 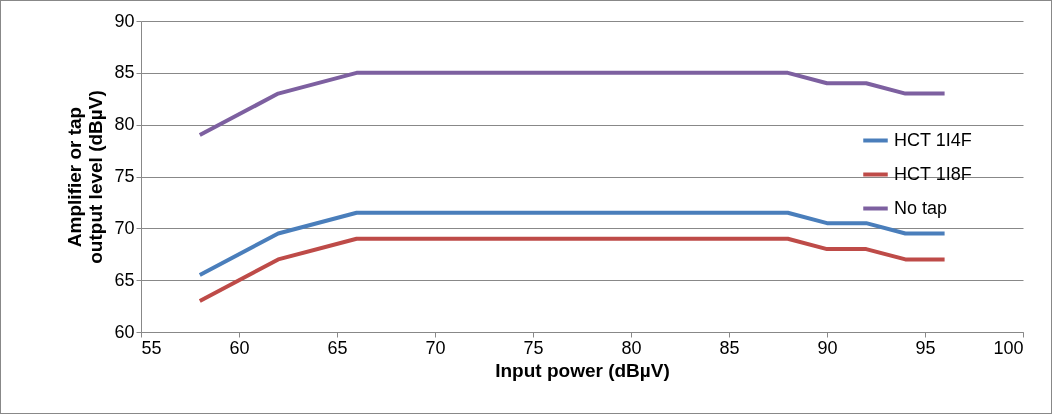 I want to click on legend-label: HCT 1I8F, so click(x=933, y=173).